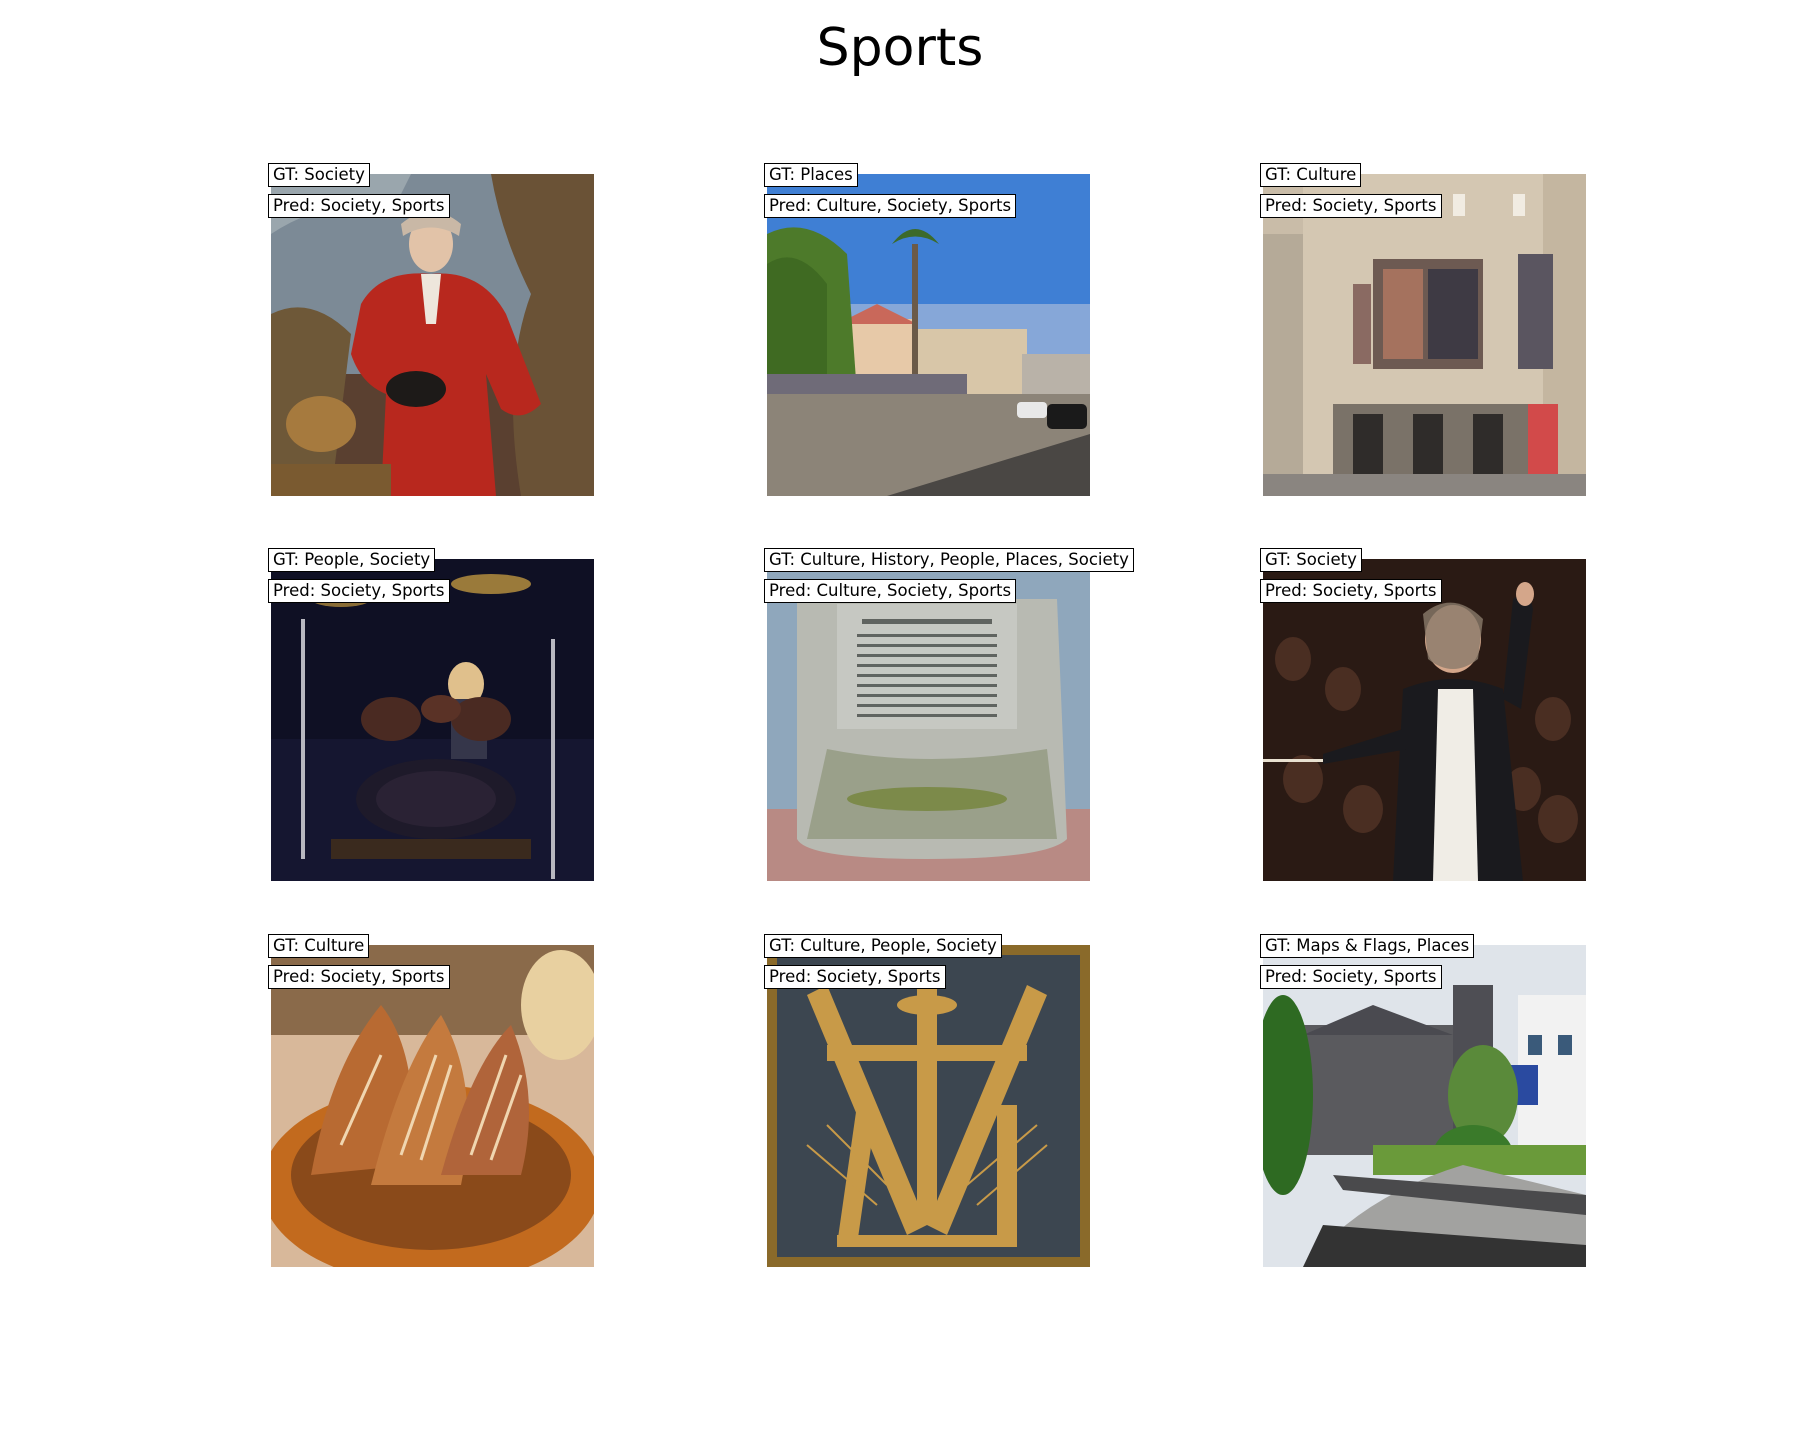 The image size is (1800, 1440). I want to click on street-scene-image, so click(928, 335).